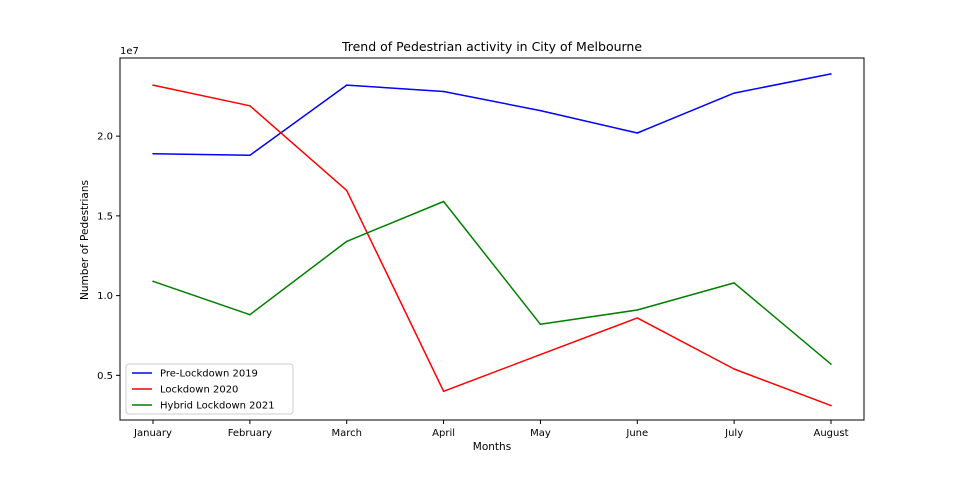 The width and height of the screenshot is (960, 480). I want to click on x-tick-label: July, so click(733, 433).